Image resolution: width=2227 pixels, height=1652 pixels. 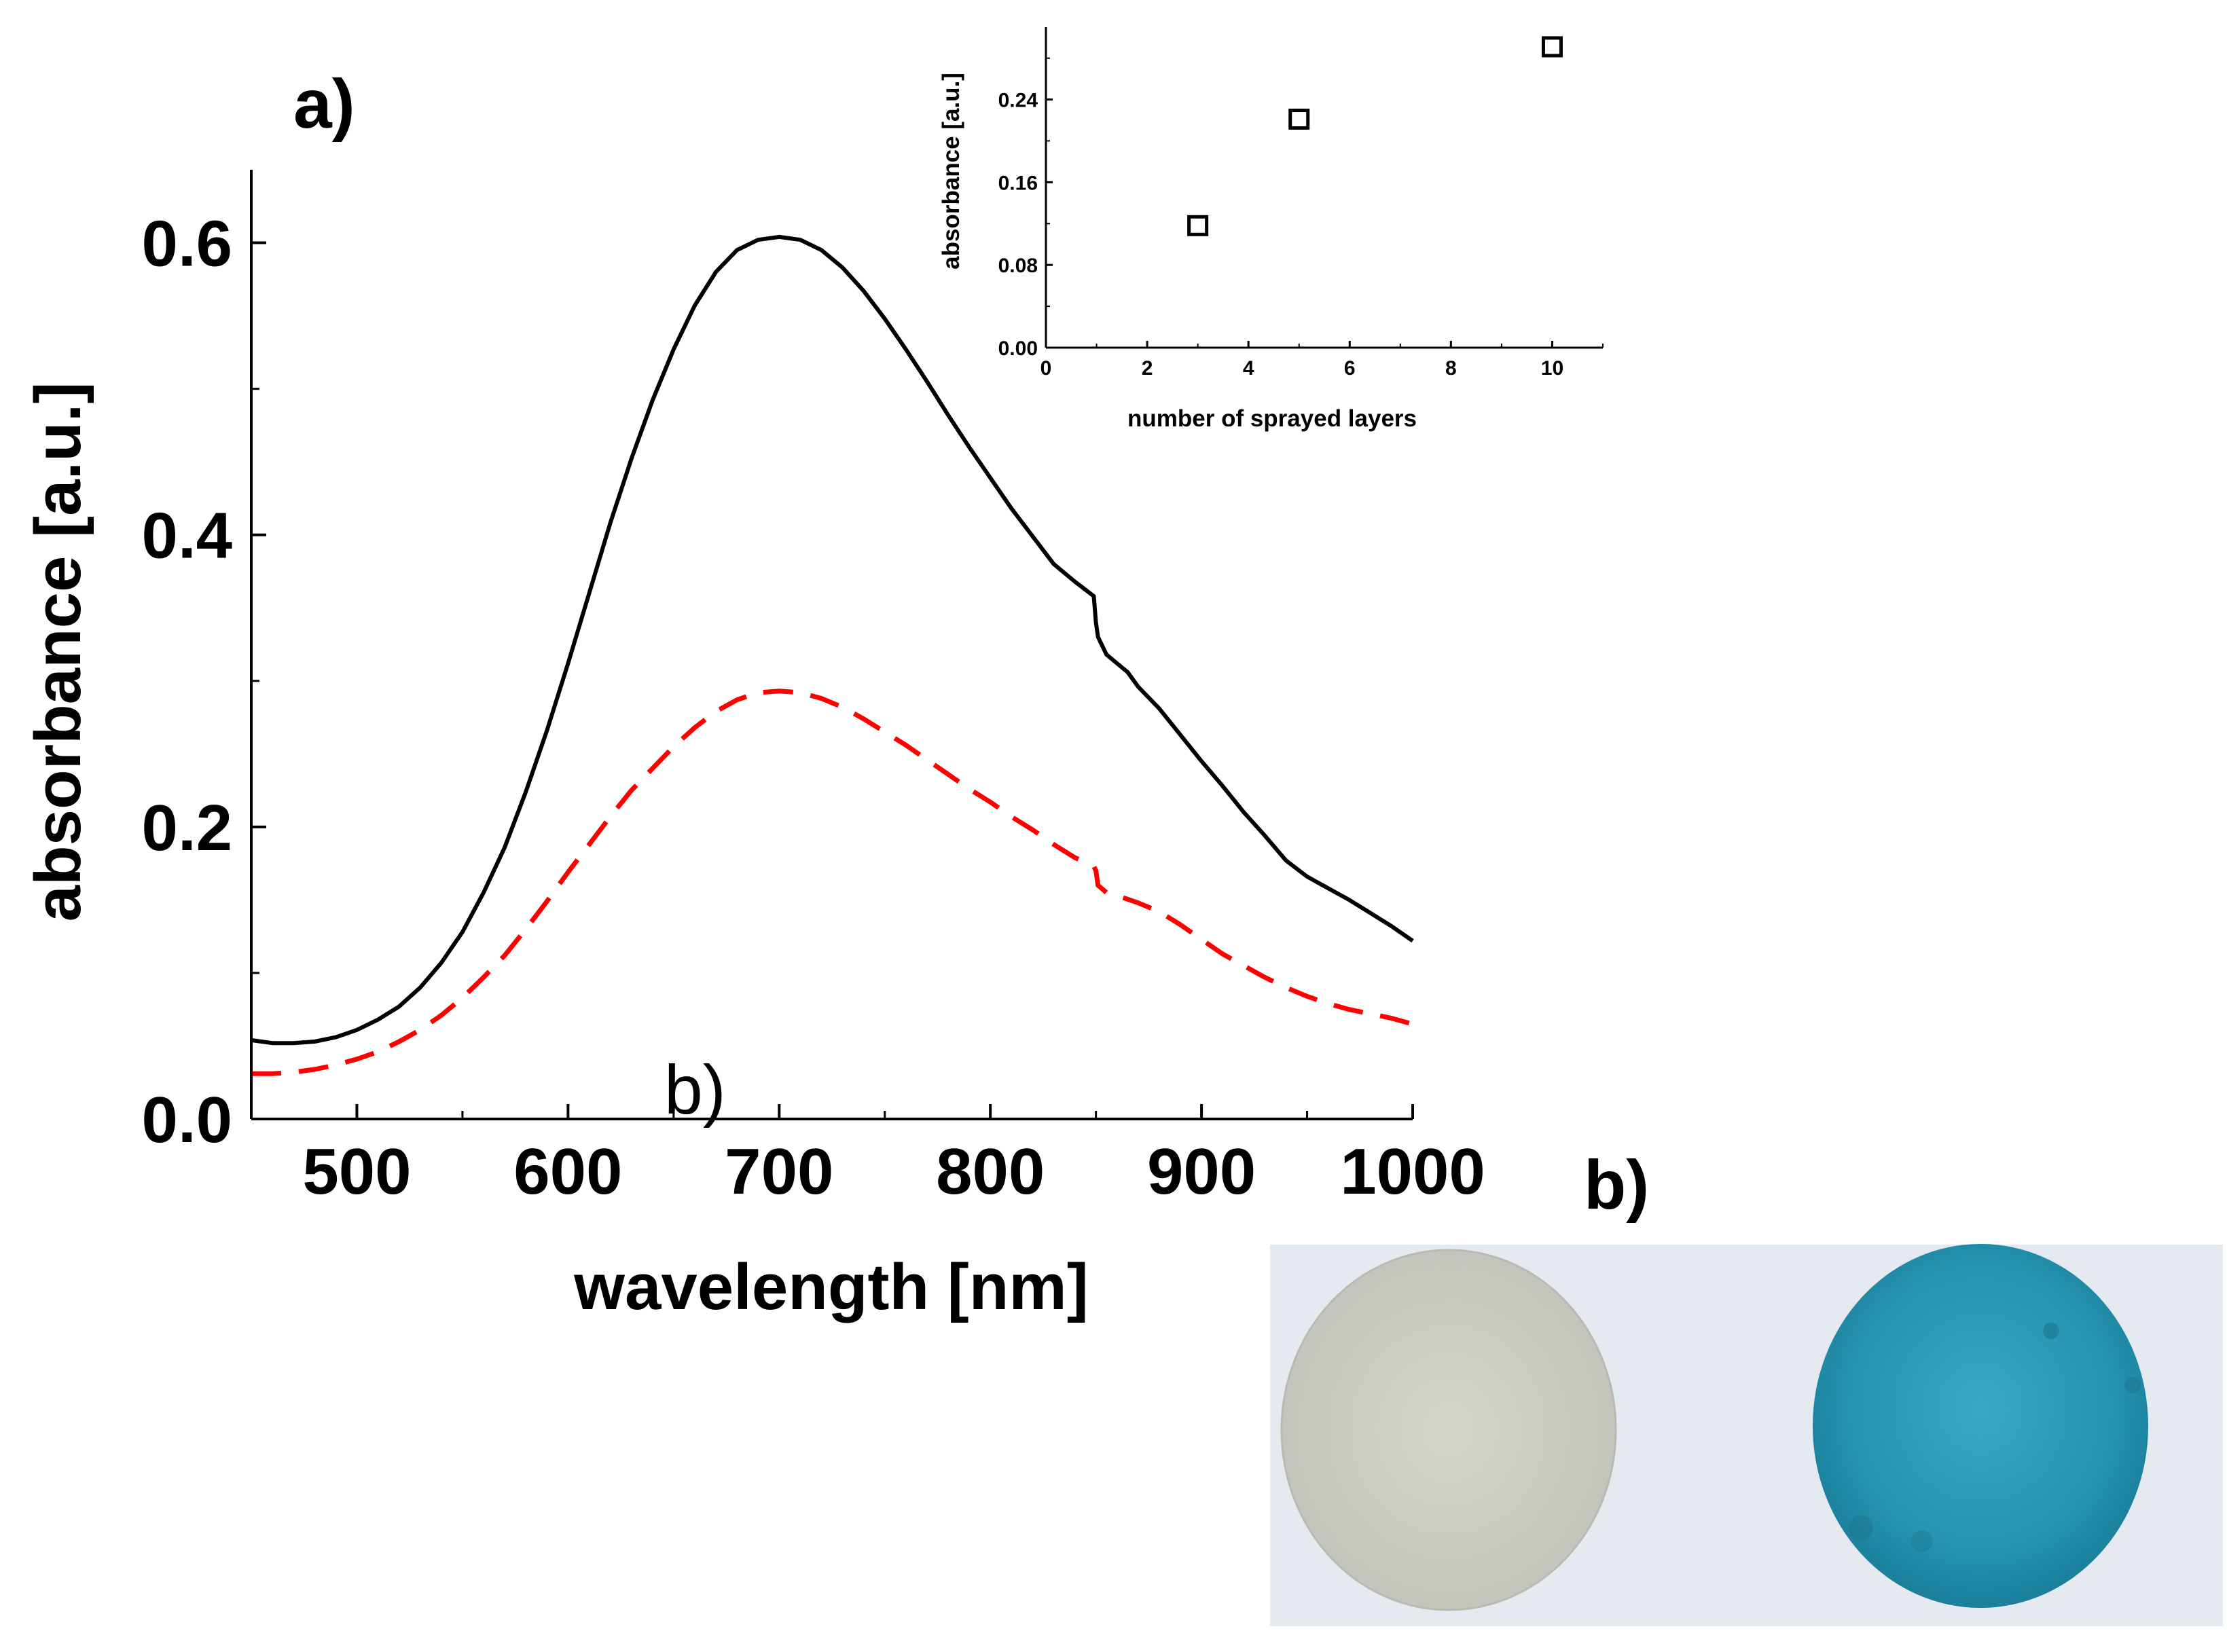 I want to click on left-uncoated-disc, so click(x=1448, y=1430).